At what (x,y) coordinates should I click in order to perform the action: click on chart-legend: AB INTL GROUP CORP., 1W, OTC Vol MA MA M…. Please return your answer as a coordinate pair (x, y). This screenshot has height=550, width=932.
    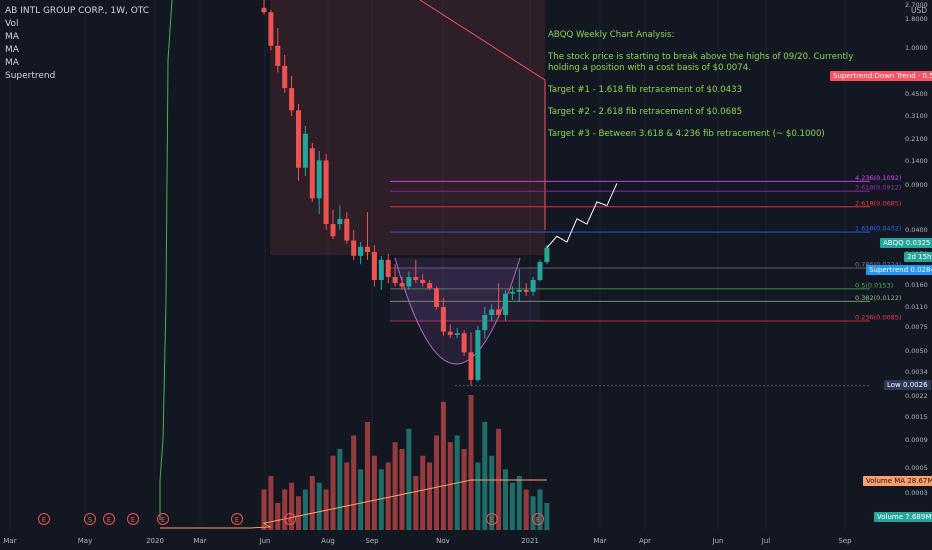
    Looking at the image, I should click on (77, 44).